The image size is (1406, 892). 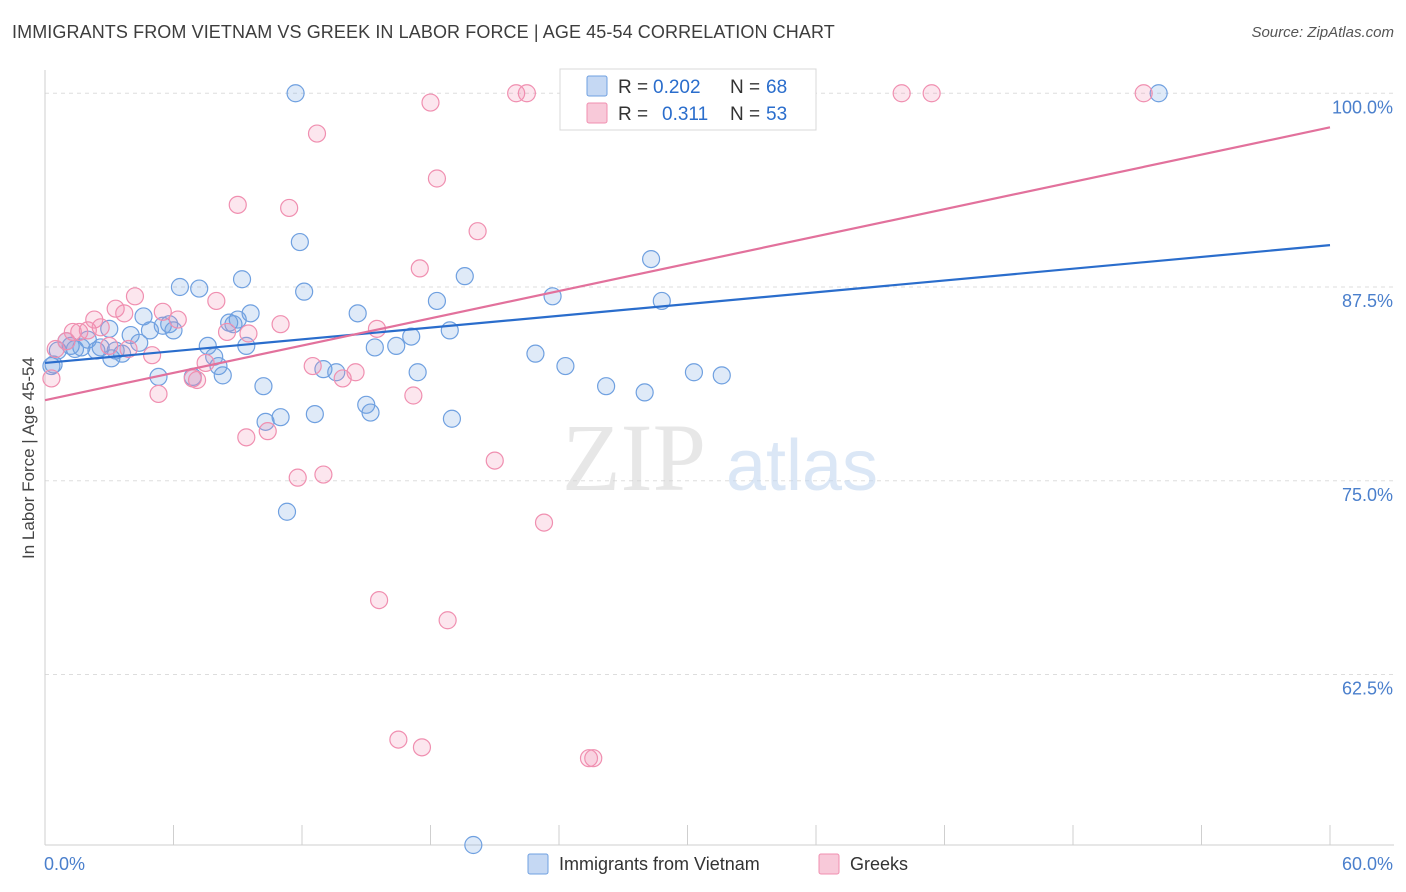 What do you see at coordinates (1367, 864) in the screenshot?
I see `x-tick-label-max: 60.0%` at bounding box center [1367, 864].